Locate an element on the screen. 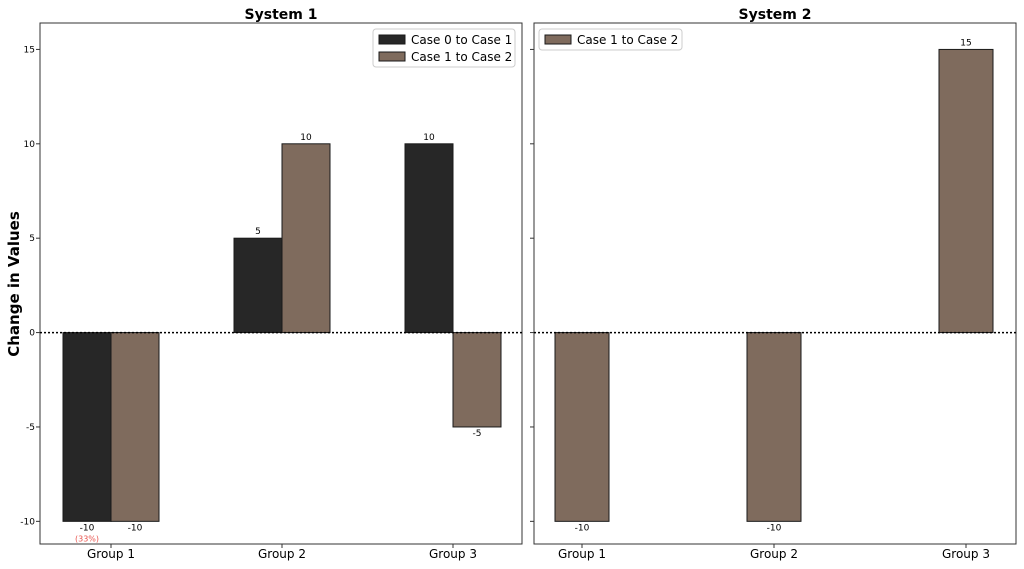 Image resolution: width=1024 pixels, height=569 pixels. legend-label: Case 0 to Case 1 is located at coordinates (461, 40).